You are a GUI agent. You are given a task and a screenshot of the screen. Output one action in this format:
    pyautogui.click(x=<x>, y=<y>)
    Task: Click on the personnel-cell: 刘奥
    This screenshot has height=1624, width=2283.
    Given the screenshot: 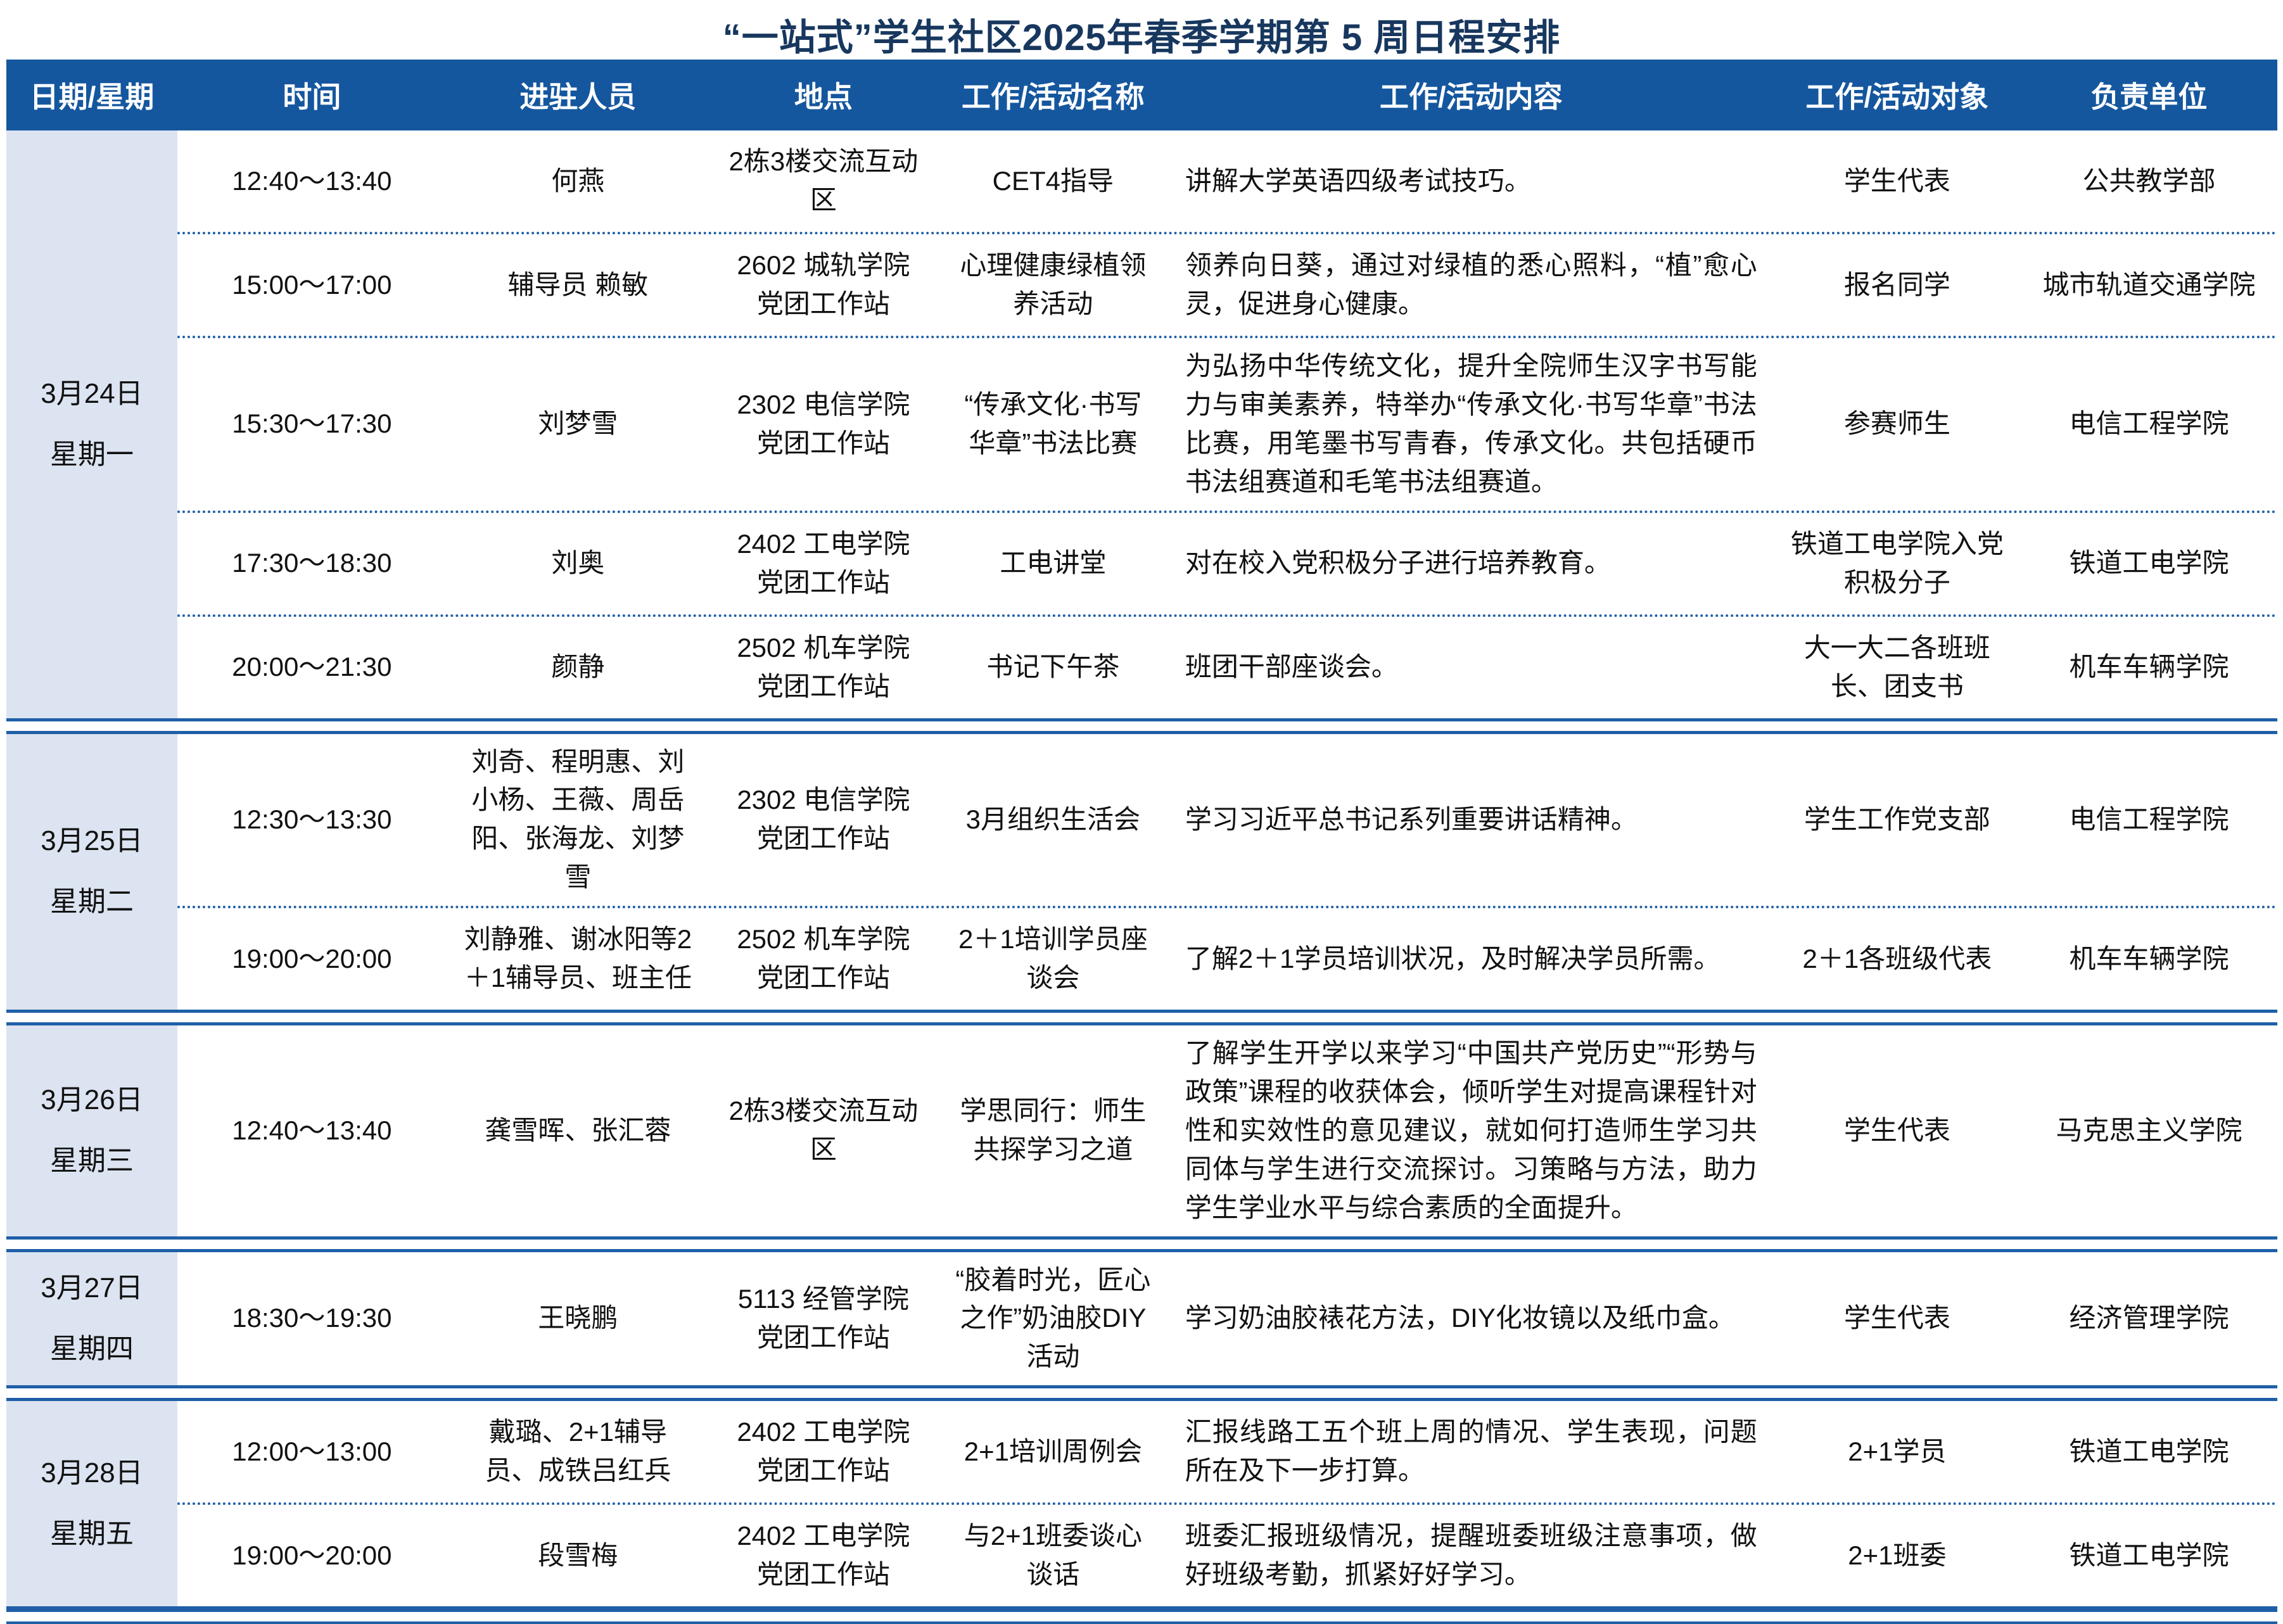 What is the action you would take?
    pyautogui.click(x=578, y=563)
    